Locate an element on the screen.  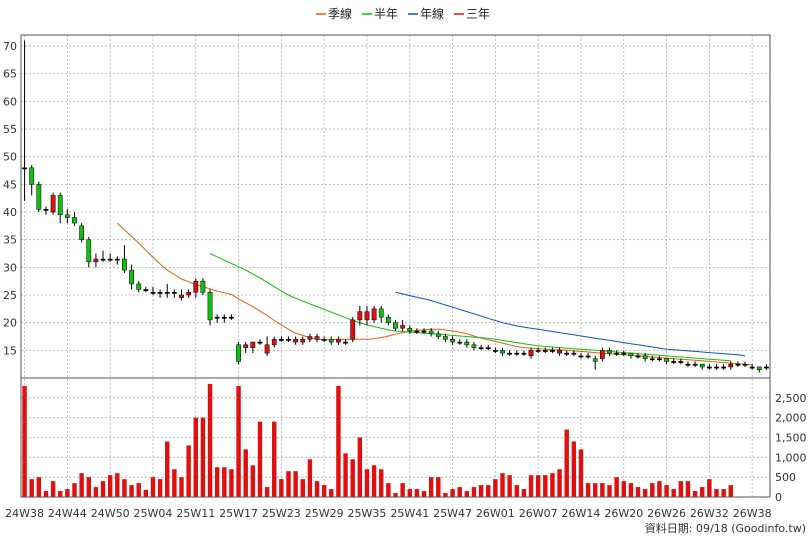
time-tick-label: 24W44 is located at coordinates (67, 513).